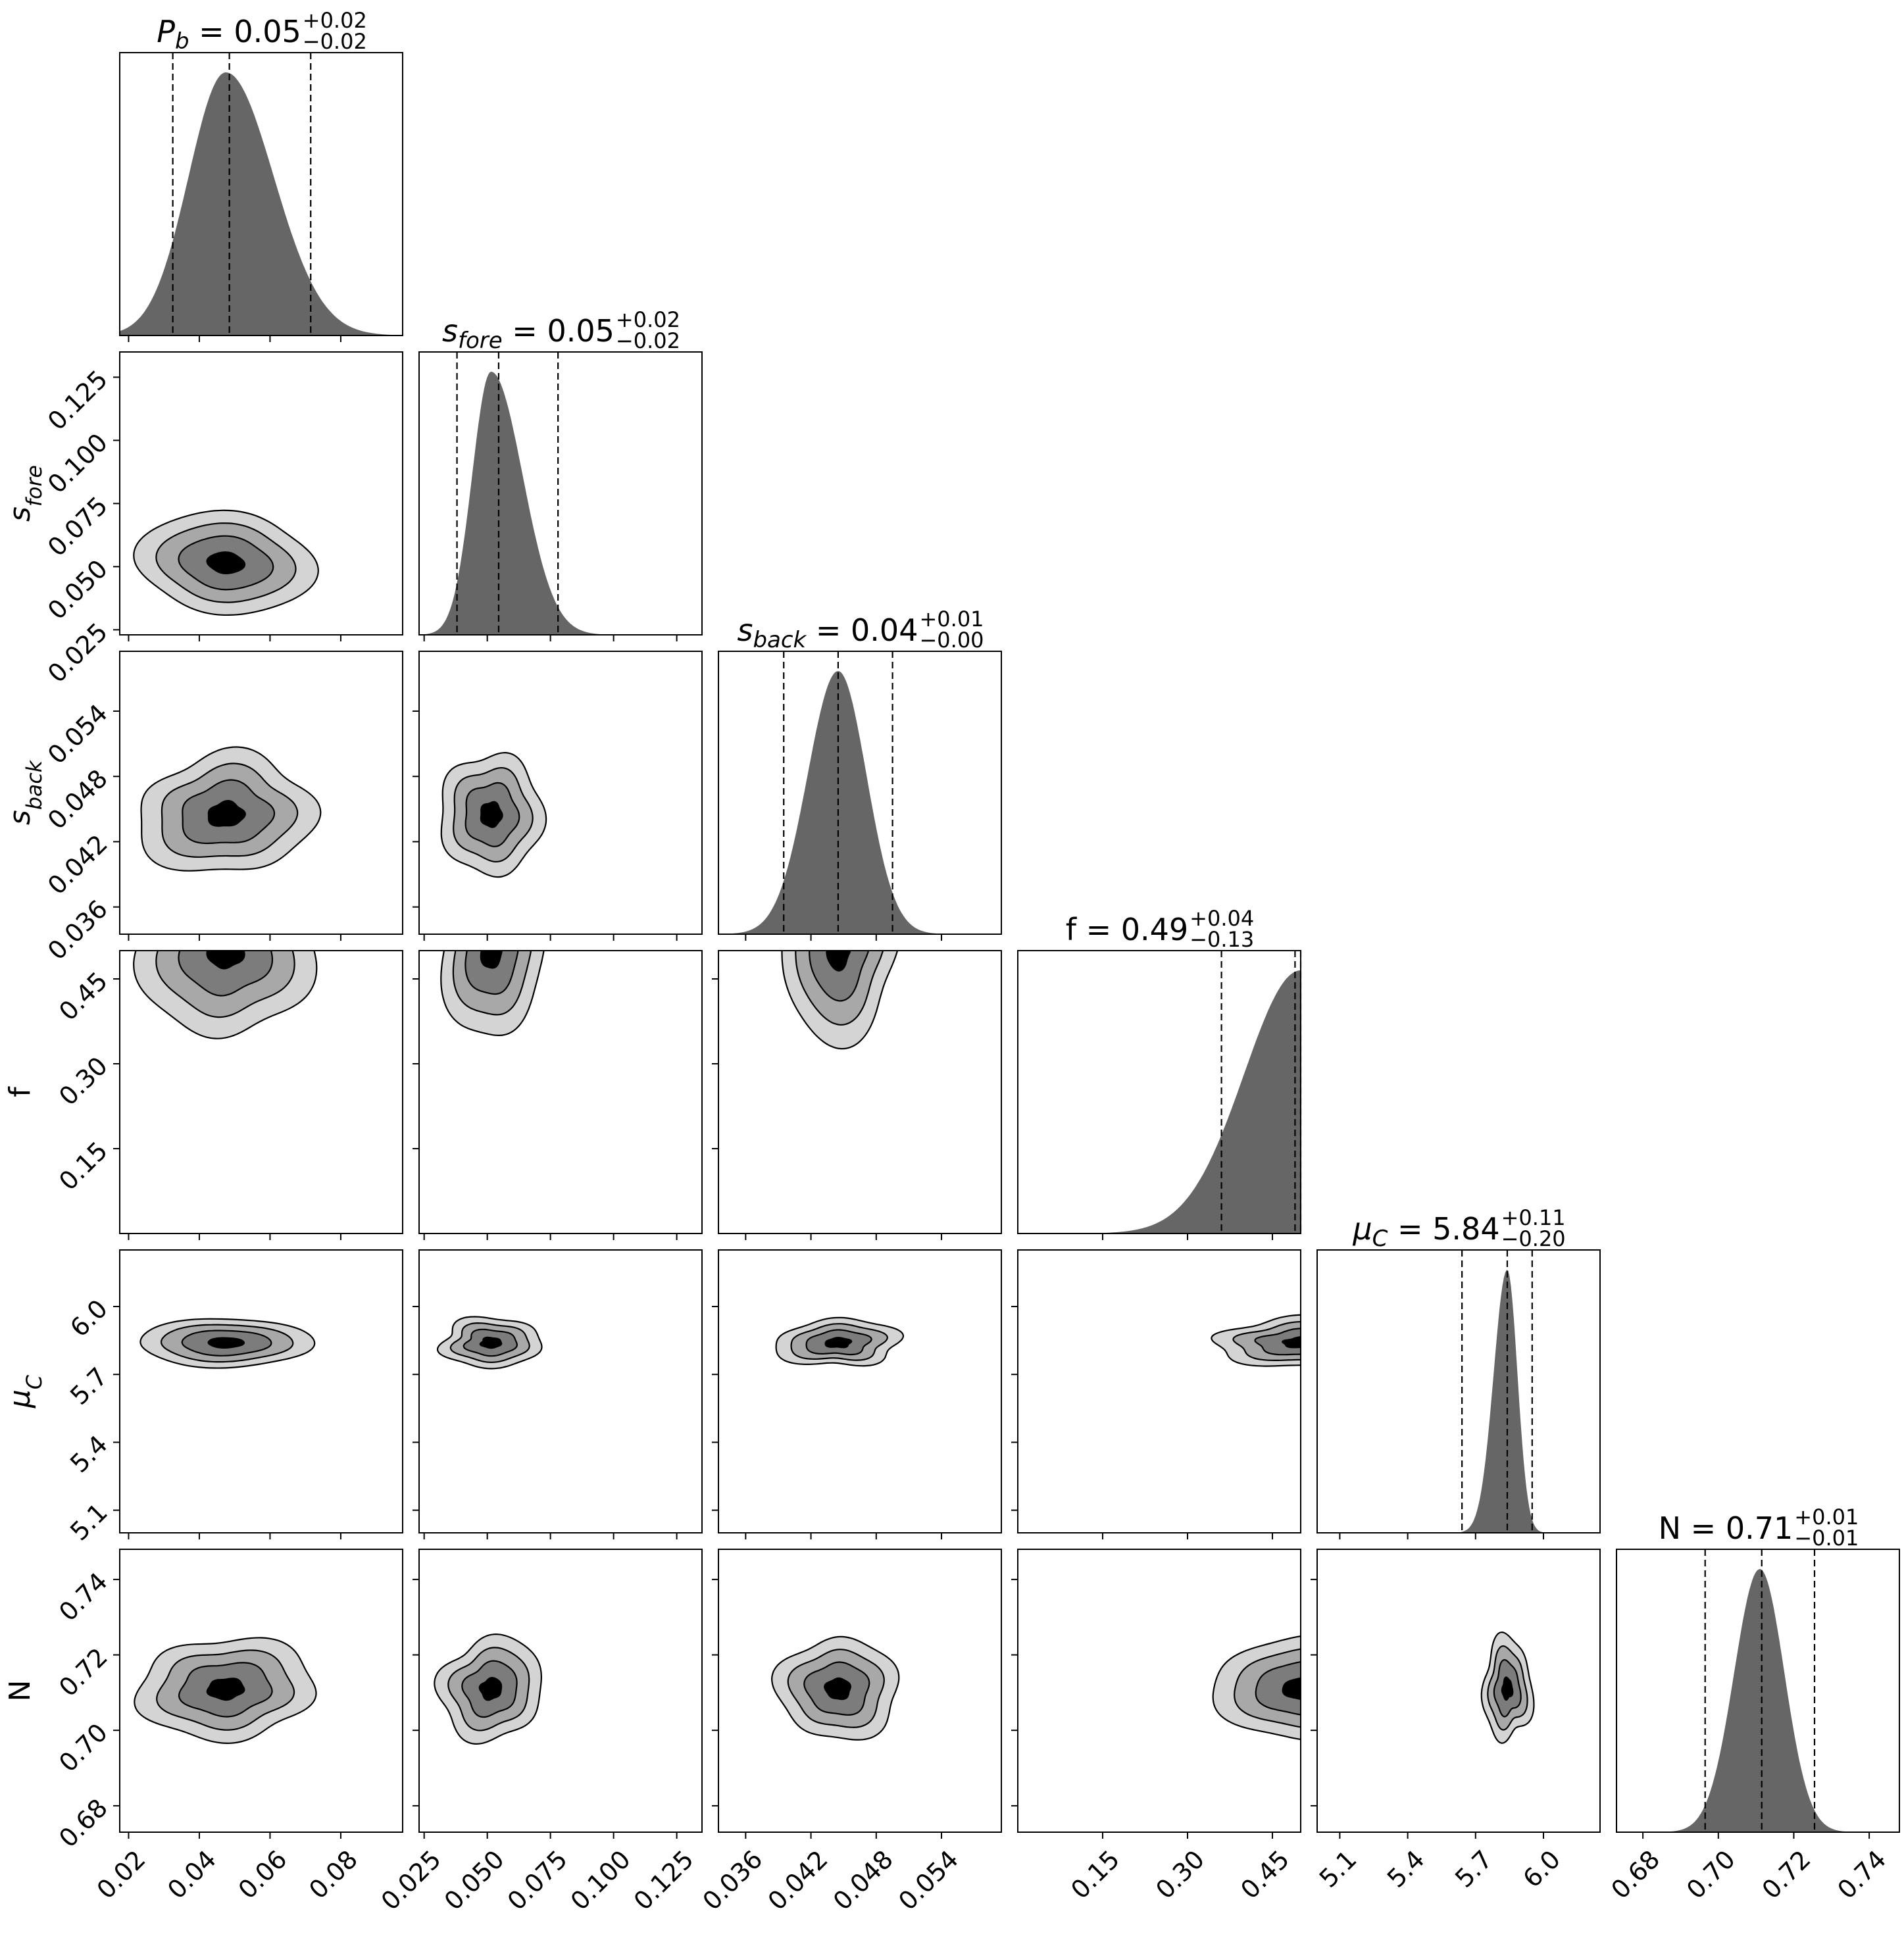 This screenshot has width=1904, height=1944. I want to click on x-tick-label-N-2: 0.72, so click(1786, 1875).